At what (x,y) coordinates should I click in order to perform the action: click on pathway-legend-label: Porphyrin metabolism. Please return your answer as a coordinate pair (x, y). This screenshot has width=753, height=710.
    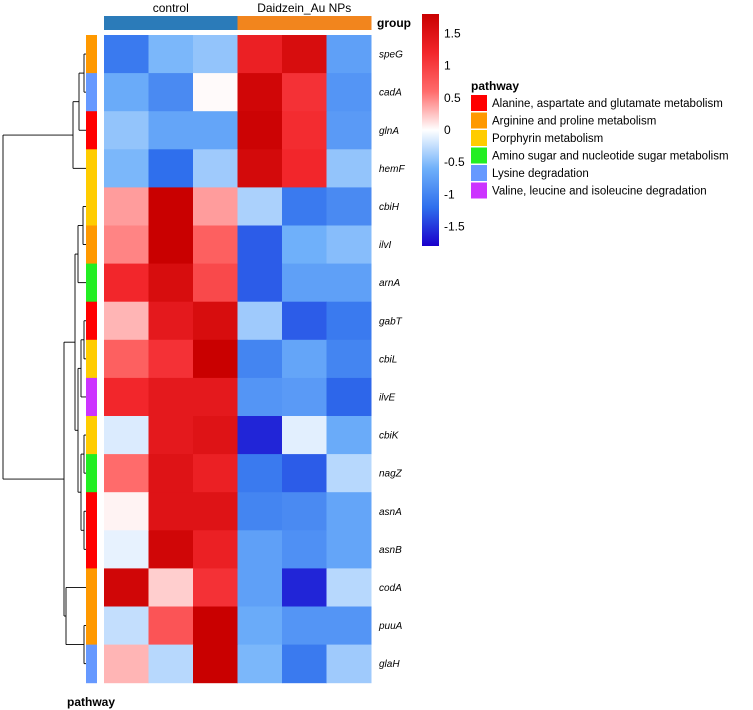
    Looking at the image, I should click on (547, 139).